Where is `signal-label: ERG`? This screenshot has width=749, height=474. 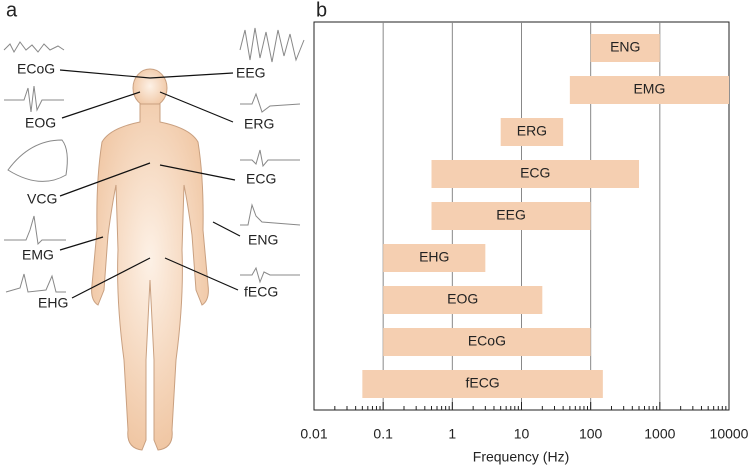 signal-label: ERG is located at coordinates (259, 124).